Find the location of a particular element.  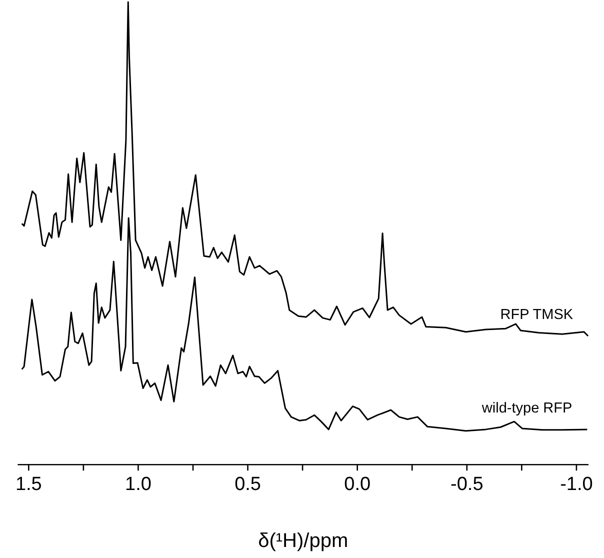

series-label: RFP TMSK is located at coordinates (537, 314).